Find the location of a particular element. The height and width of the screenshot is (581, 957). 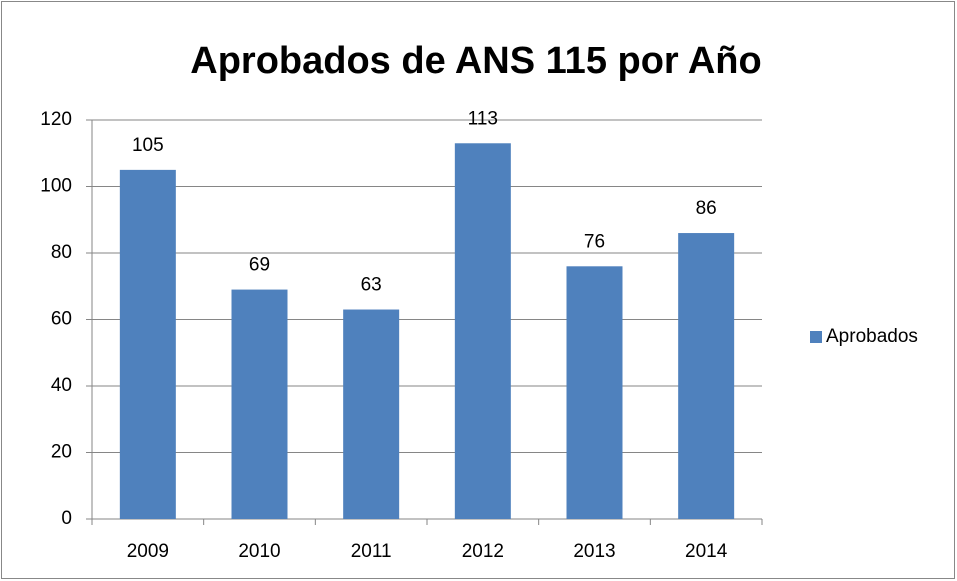

legend-label: Aprobados is located at coordinates (872, 336).